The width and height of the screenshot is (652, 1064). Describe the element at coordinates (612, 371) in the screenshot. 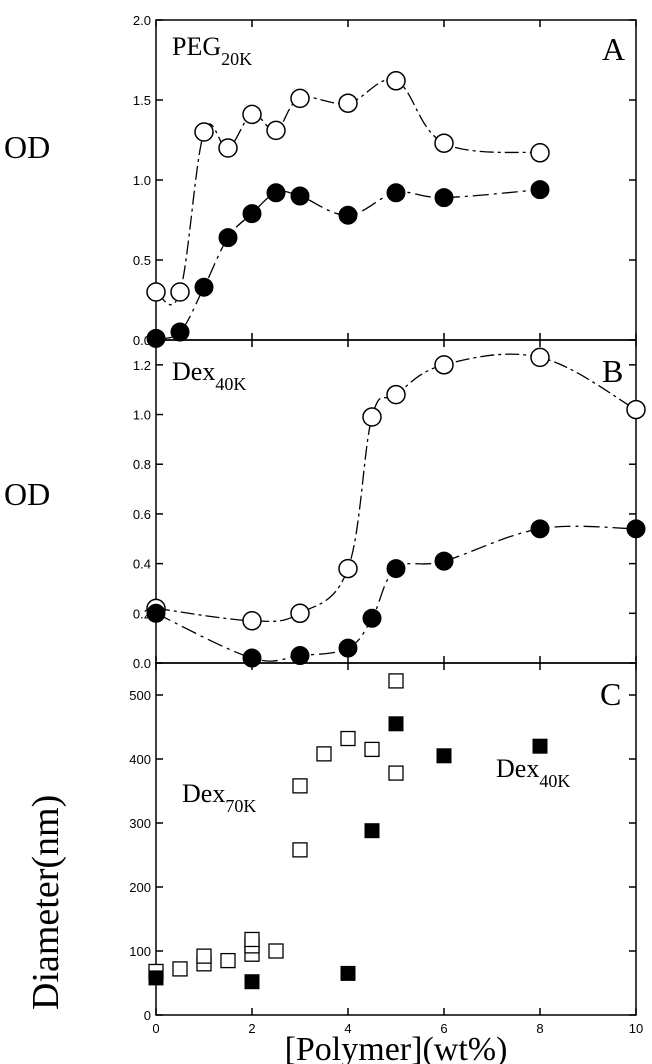

I see `panel-b-letter: B` at that location.